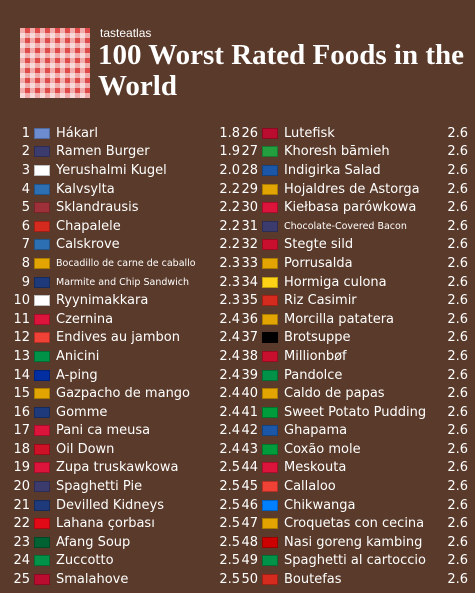 The image size is (475, 593). Describe the element at coordinates (353, 542) in the screenshot. I see `food-name: Nasi goreng kambing` at that location.